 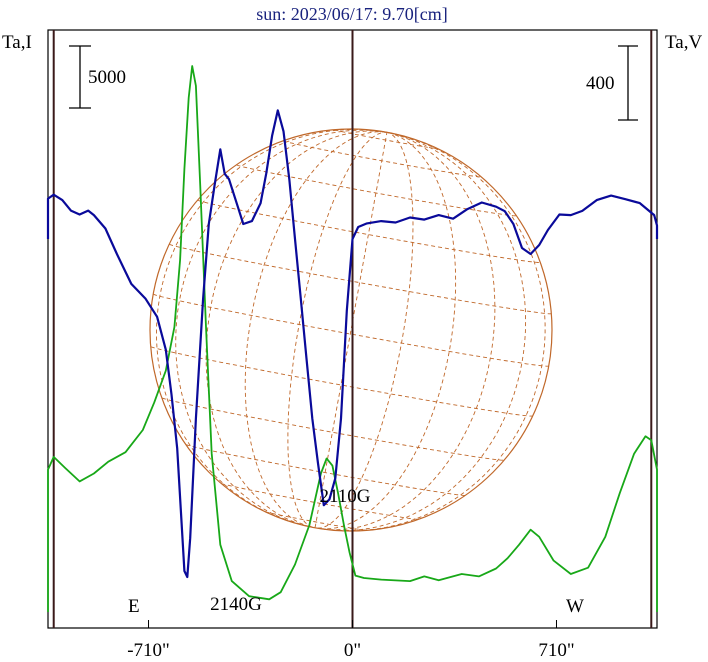 I want to click on annotations: 2140G 2110G, so click(x=290, y=550).